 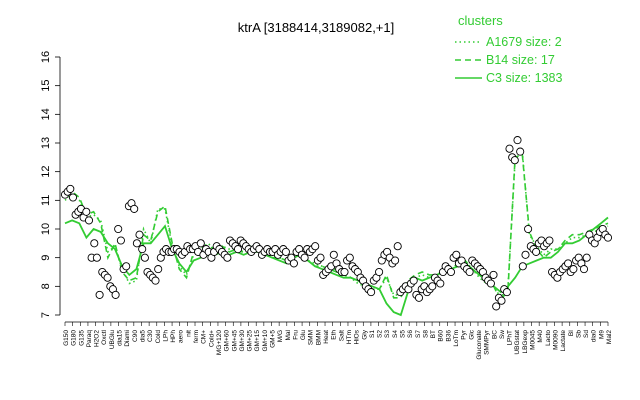 I want to click on x-tick-label: Gluconate, so click(x=479, y=345).